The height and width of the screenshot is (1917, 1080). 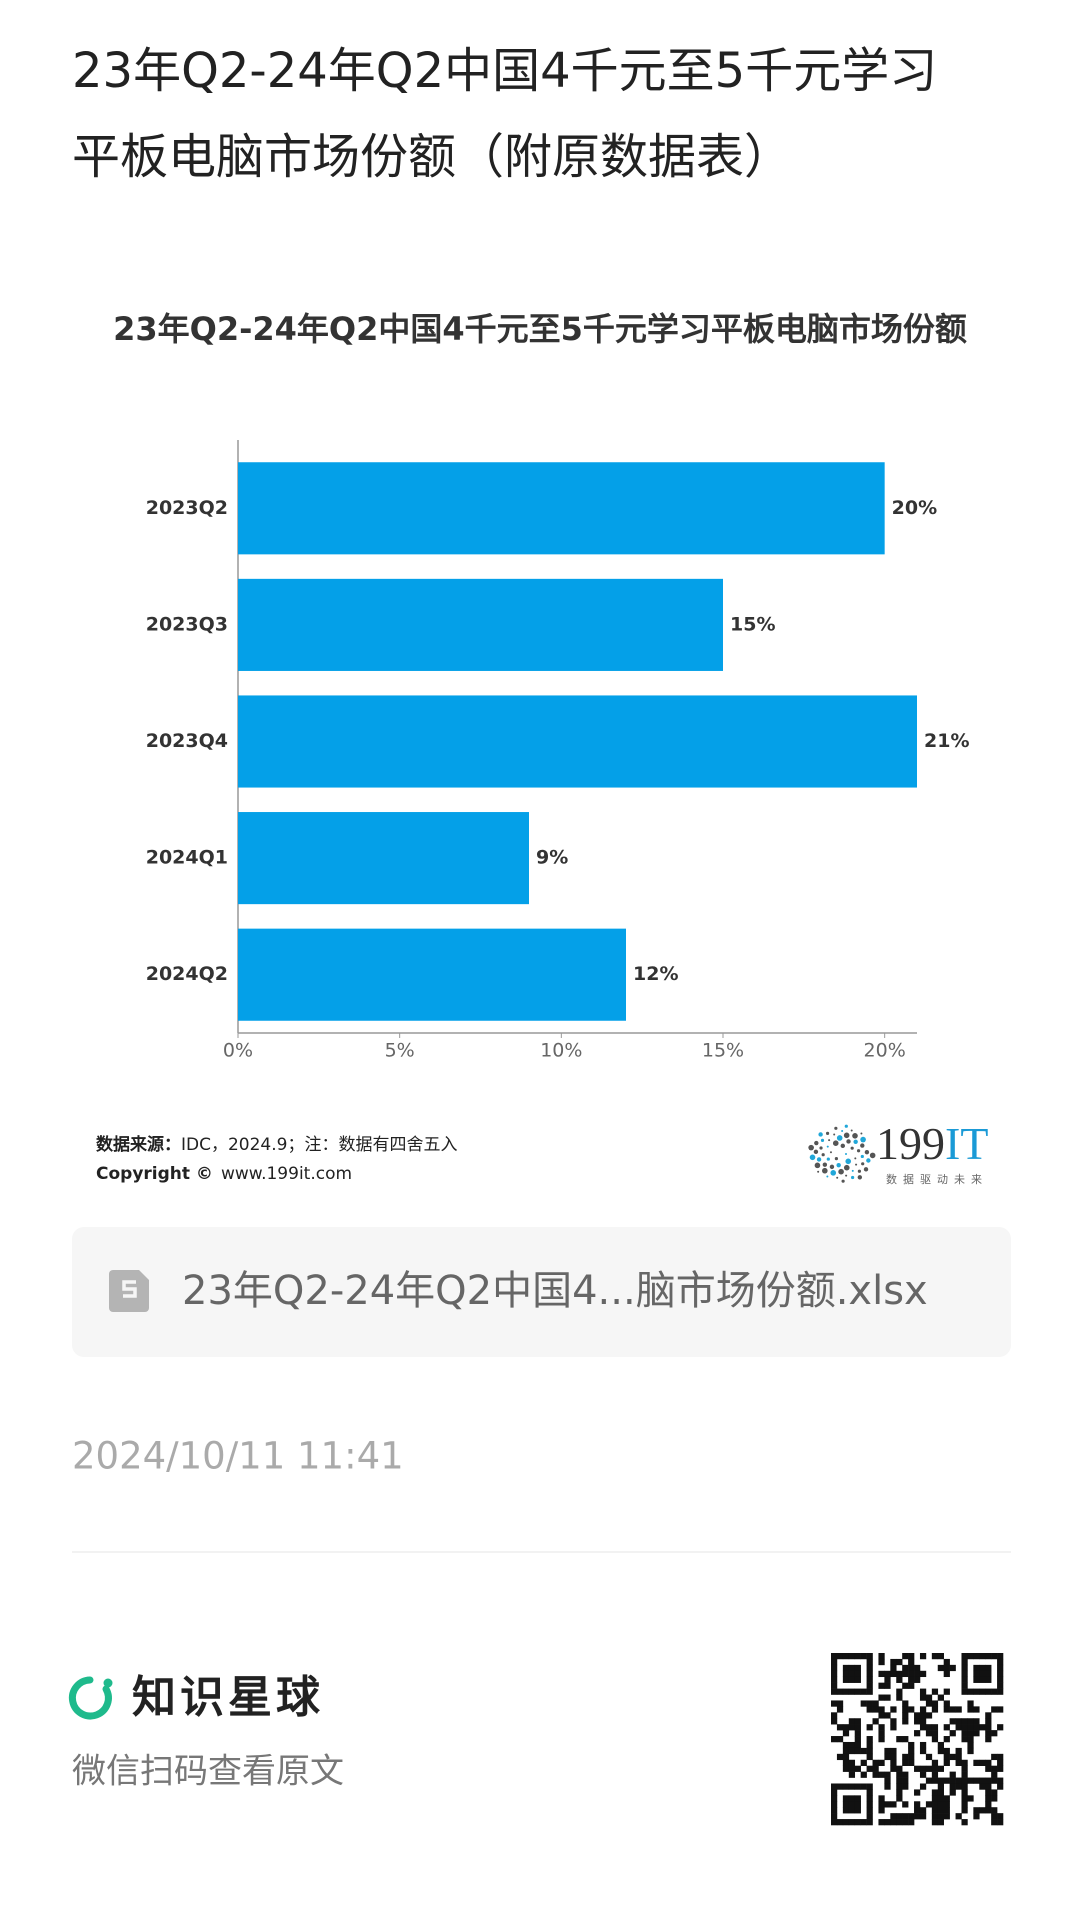 I want to click on value-label: 15%, so click(x=752, y=624).